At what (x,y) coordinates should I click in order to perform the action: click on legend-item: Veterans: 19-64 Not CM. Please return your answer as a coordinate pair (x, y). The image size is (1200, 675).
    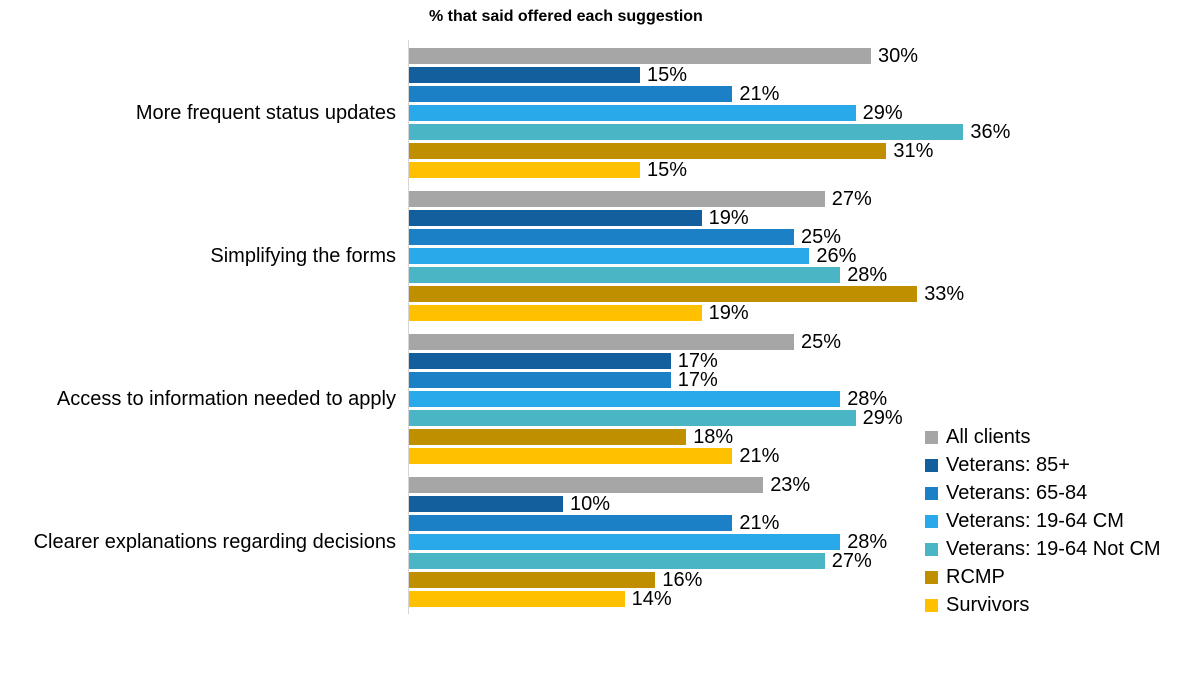
    Looking at the image, I should click on (1043, 549).